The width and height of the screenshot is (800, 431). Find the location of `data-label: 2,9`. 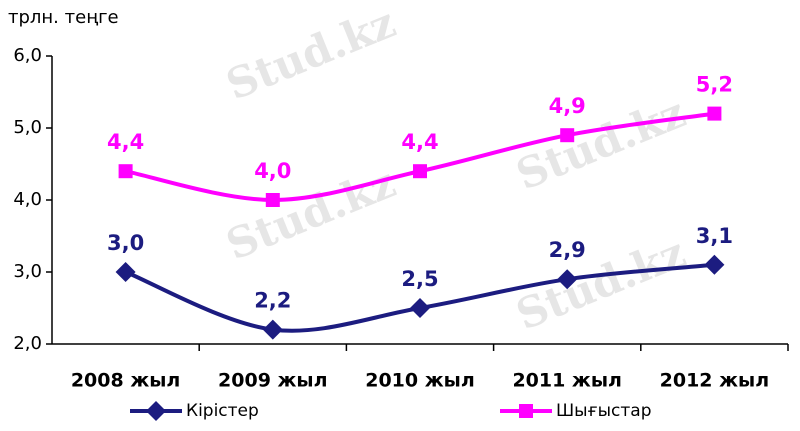

data-label: 2,9 is located at coordinates (567, 250).